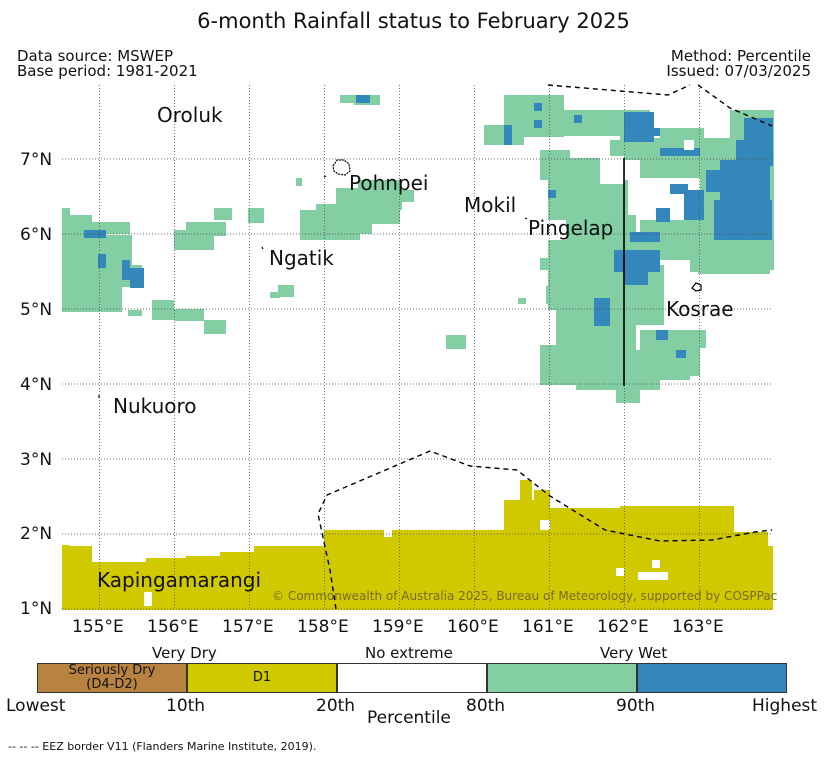  Describe the element at coordinates (623, 627) in the screenshot. I see `lon-tick-162e: 162°E` at that location.